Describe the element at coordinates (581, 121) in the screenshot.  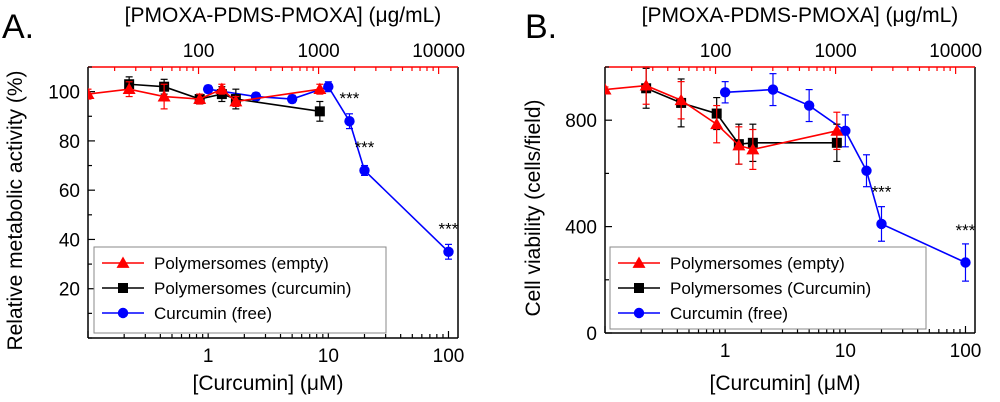
I see `y-tick-label: 800` at that location.